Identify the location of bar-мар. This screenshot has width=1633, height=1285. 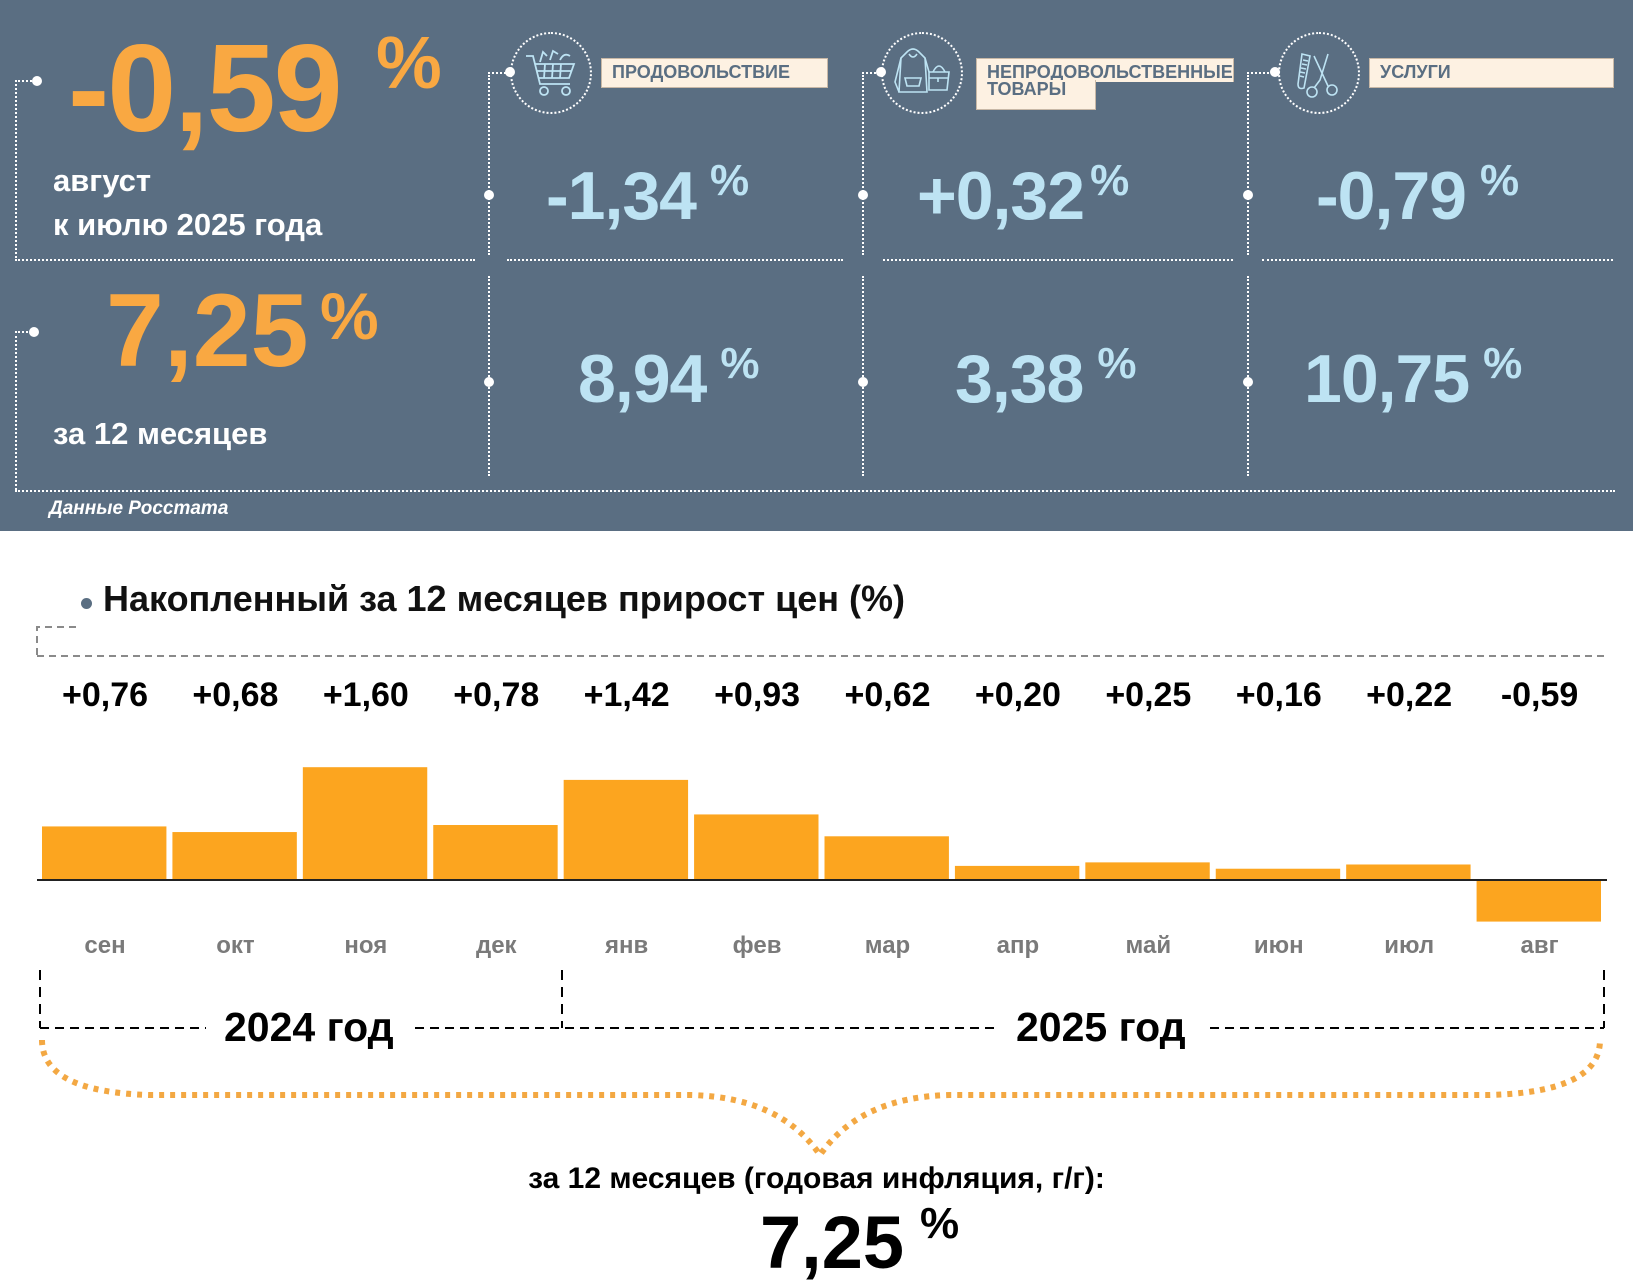
(886, 858).